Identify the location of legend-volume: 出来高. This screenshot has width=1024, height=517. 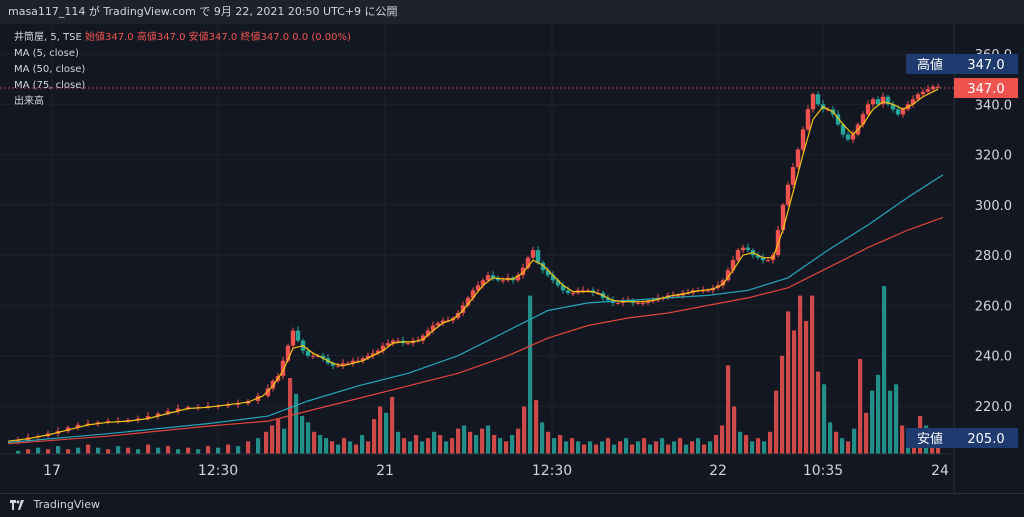
(29, 101).